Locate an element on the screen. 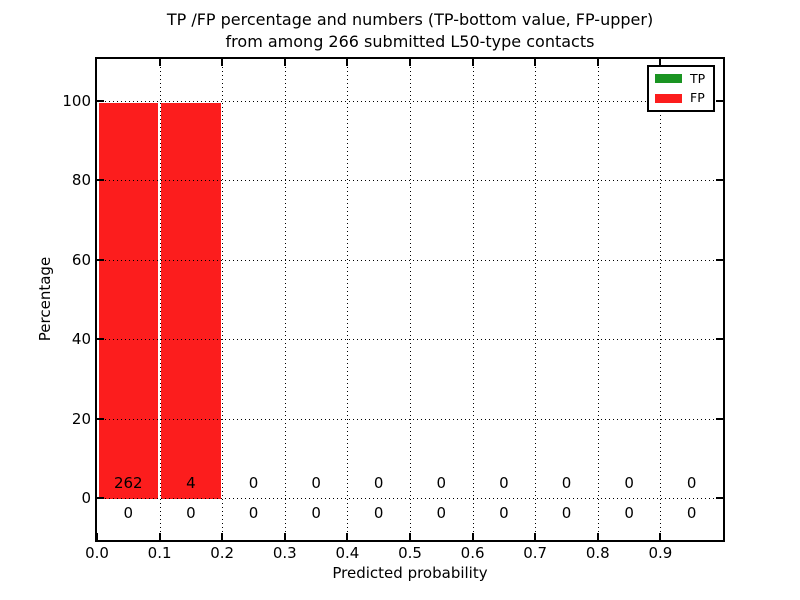 This screenshot has height=600, width=800. legend-label-tp: TP is located at coordinates (698, 78).